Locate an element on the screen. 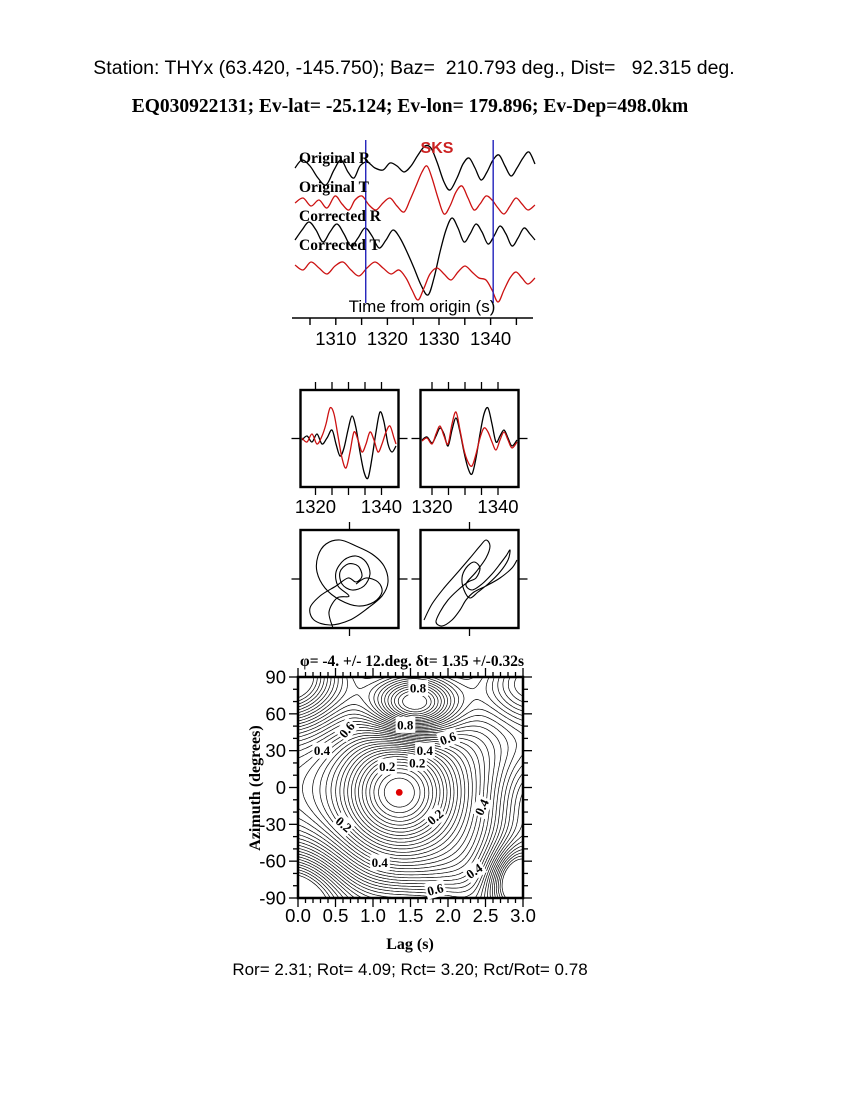  time-tick-label: 1340 is located at coordinates (490, 338).